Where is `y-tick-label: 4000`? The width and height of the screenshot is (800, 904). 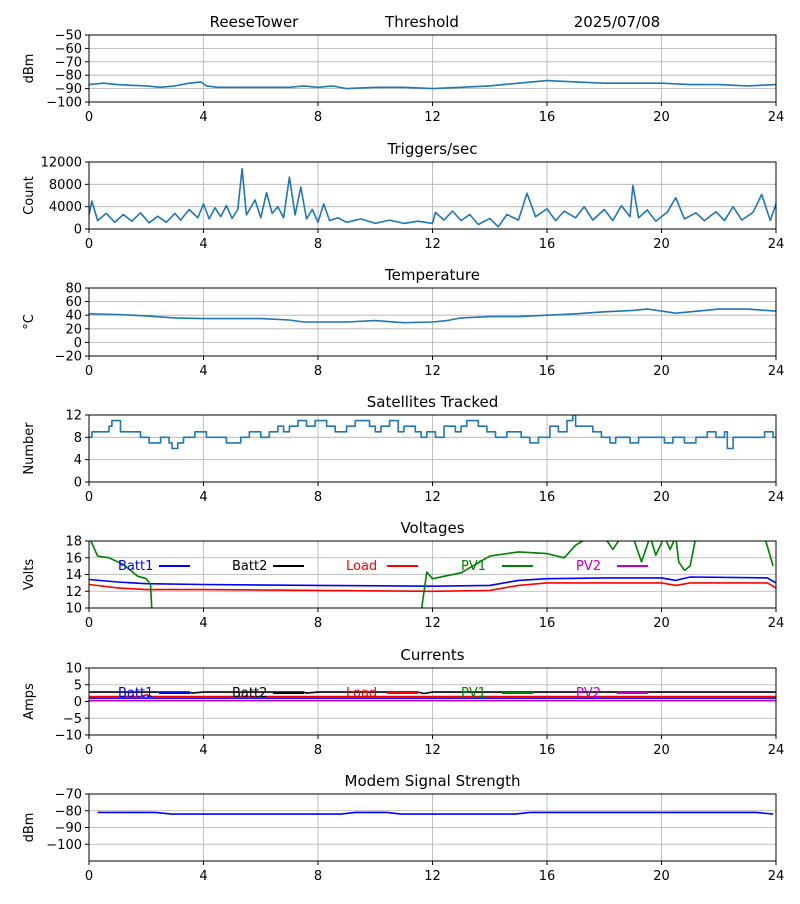 y-tick-label: 4000 is located at coordinates (65, 207).